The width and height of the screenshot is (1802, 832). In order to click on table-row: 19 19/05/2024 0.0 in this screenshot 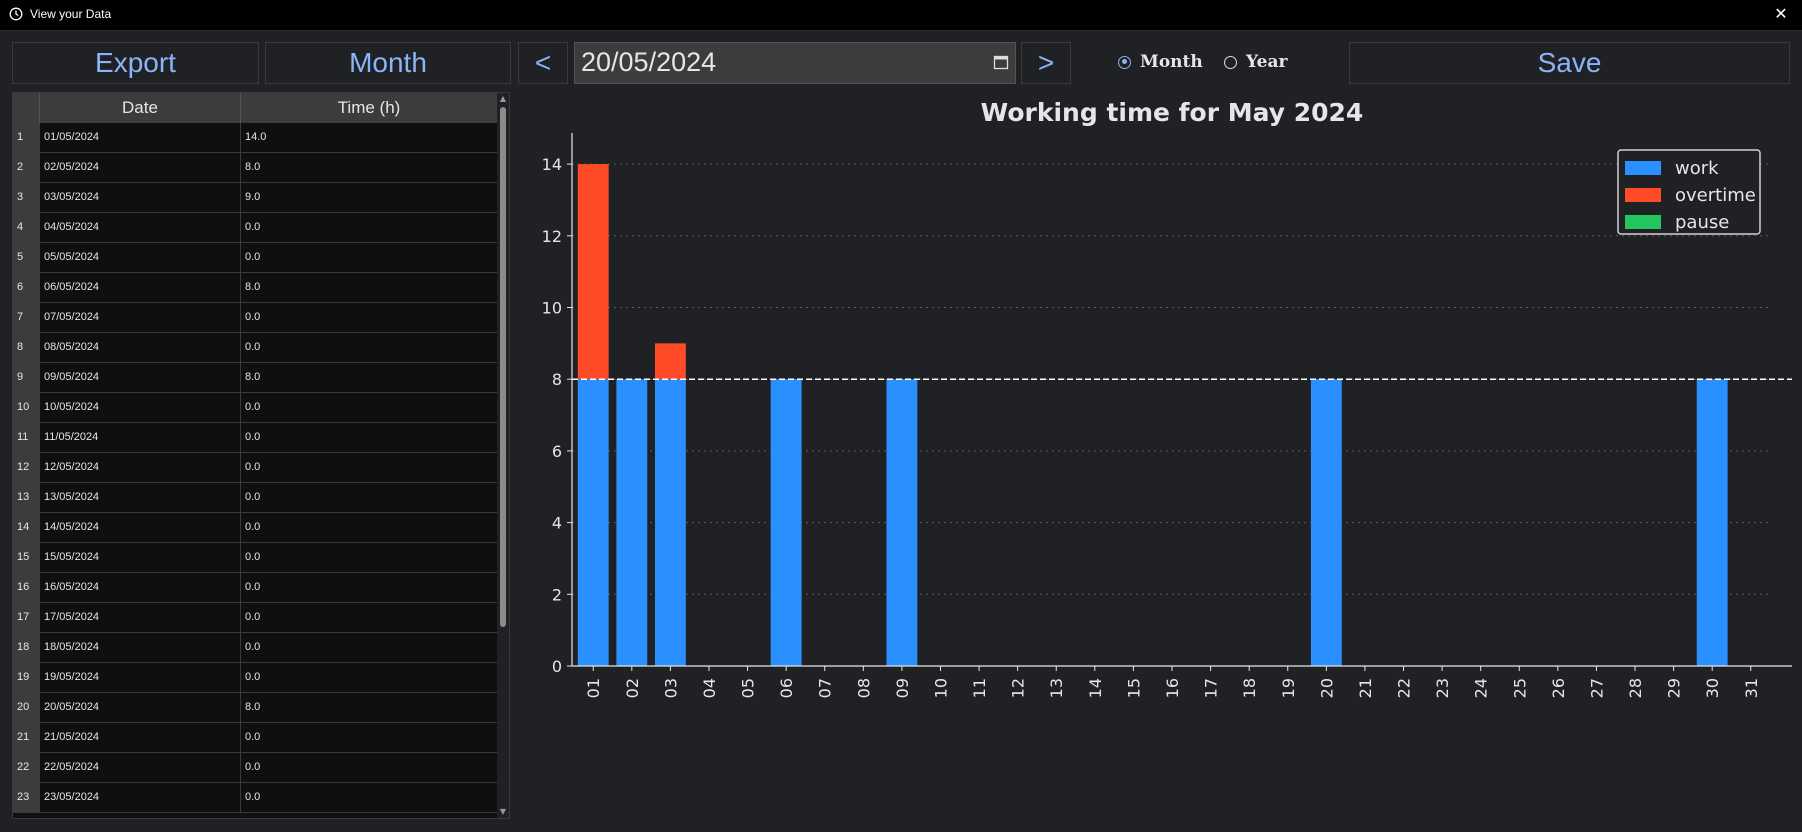, I will do `click(255, 678)`.